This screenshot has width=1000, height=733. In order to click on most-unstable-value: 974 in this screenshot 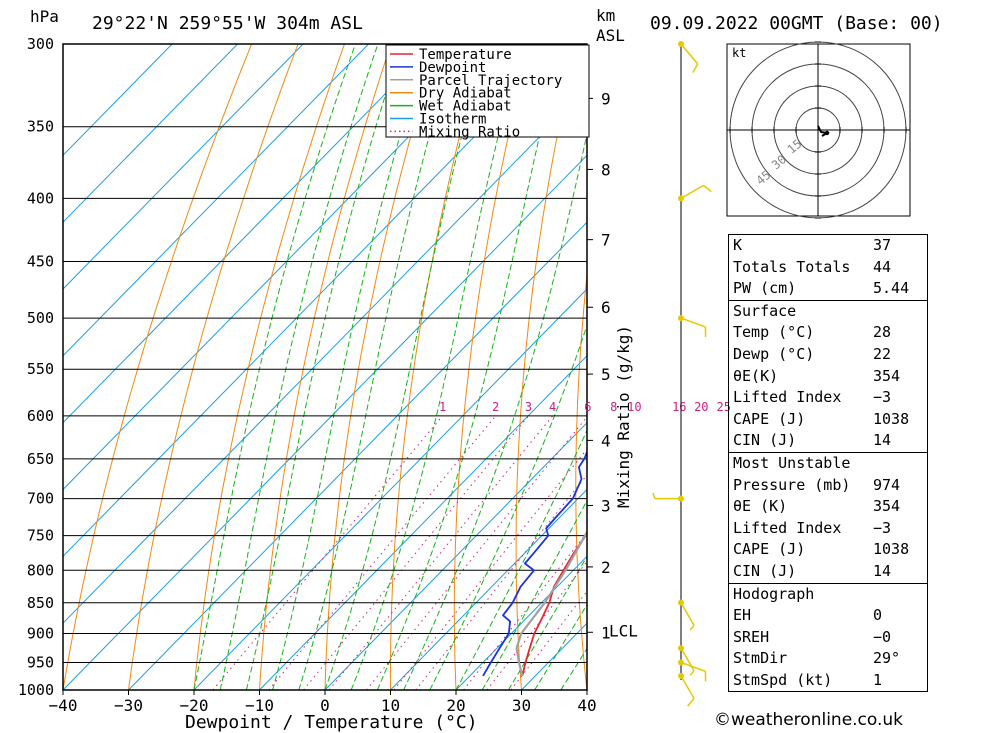, I will do `click(887, 484)`.